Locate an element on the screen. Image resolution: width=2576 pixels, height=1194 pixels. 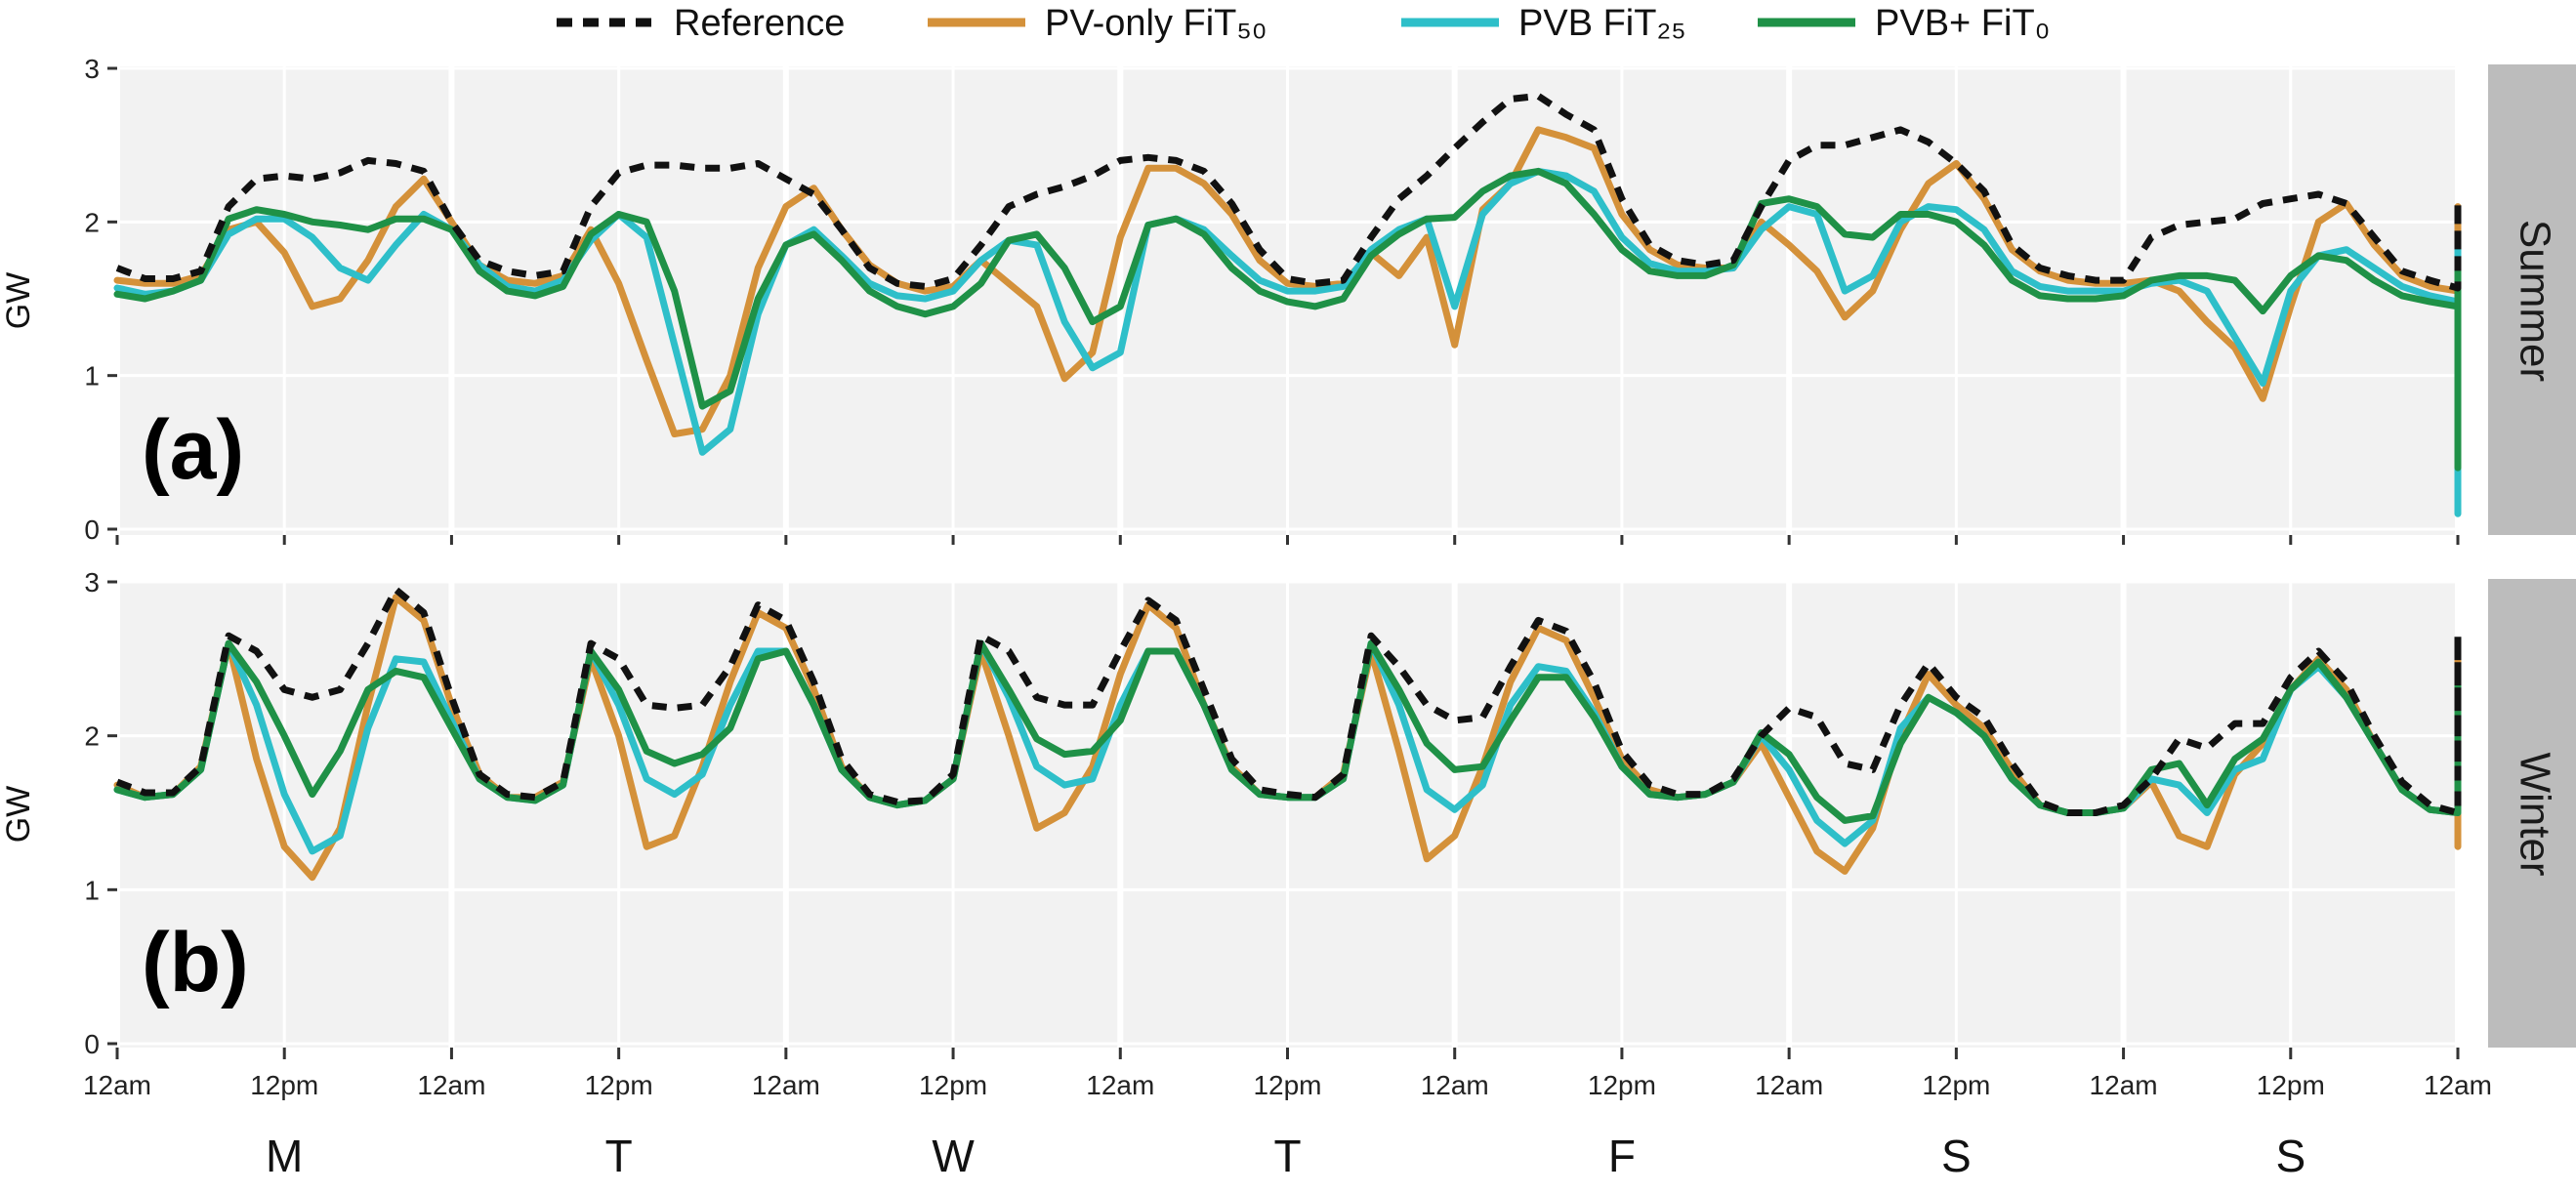
facet-strip-label: Summer is located at coordinates (2535, 301).